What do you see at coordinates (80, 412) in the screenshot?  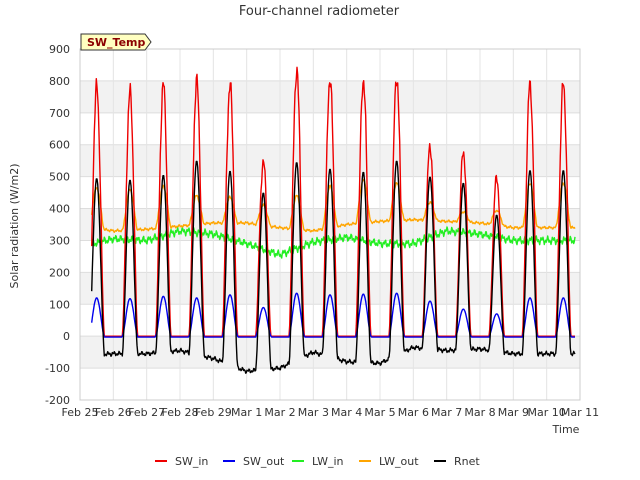 I see `x-tick-label: Feb 25` at bounding box center [80, 412].